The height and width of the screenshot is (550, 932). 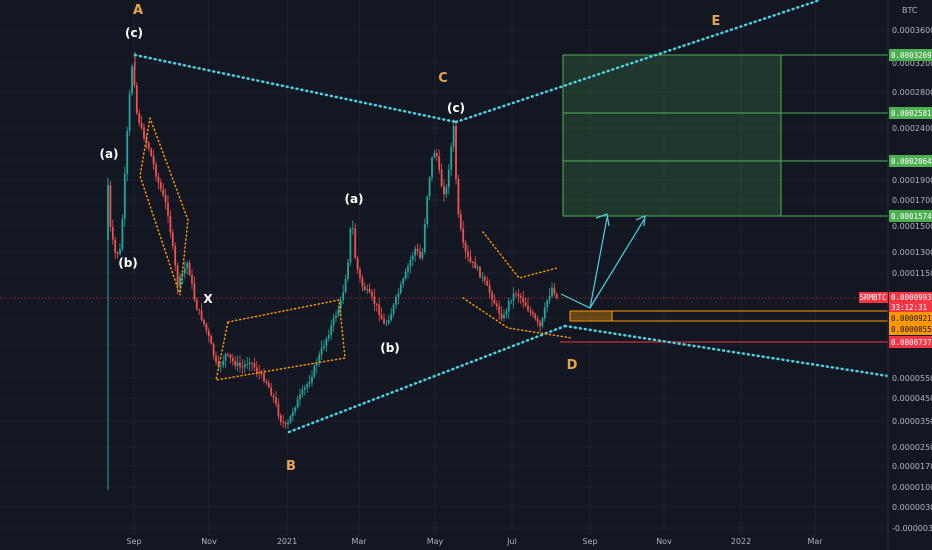 I want to click on price-tick-label: 0.00001700, so click(x=912, y=466).